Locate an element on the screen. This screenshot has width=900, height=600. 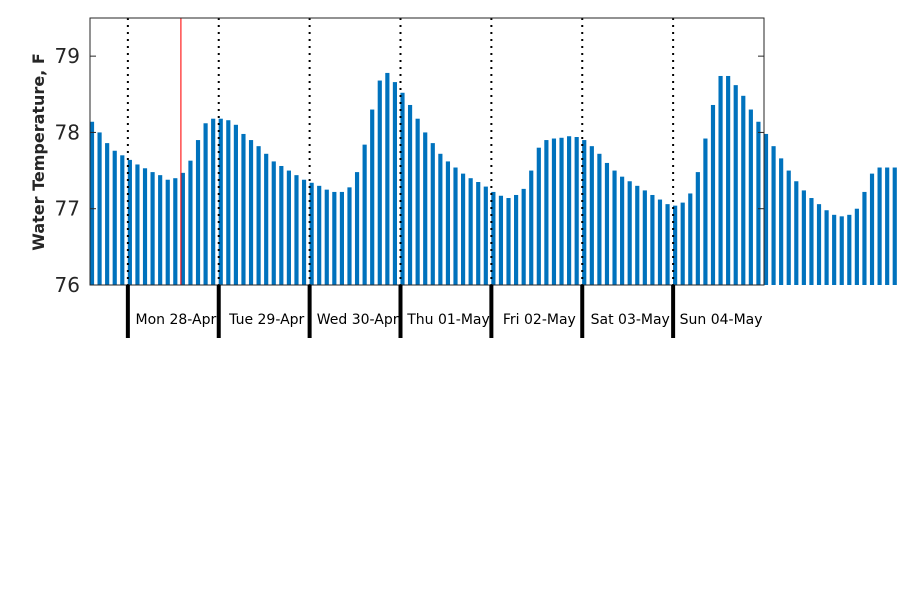
day-label: Sun 04-May is located at coordinates (721, 320).